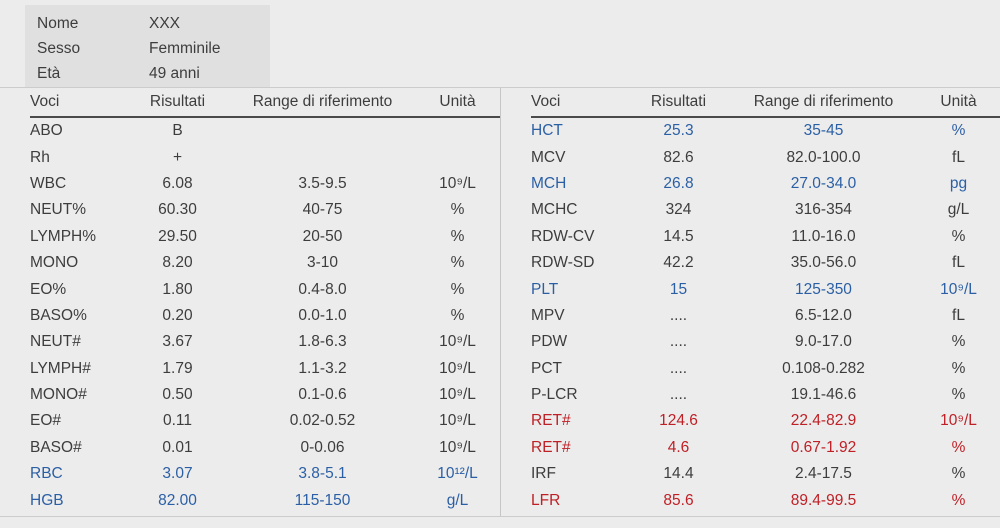 The height and width of the screenshot is (528, 1000). I want to click on cell-range: 40-75, so click(322, 210).